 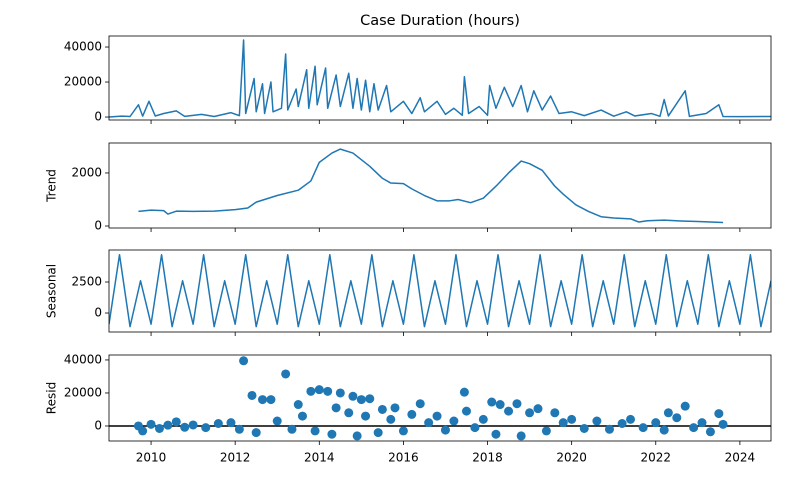 What do you see at coordinates (86, 282) in the screenshot?
I see `y-tick-label: 2500` at bounding box center [86, 282].